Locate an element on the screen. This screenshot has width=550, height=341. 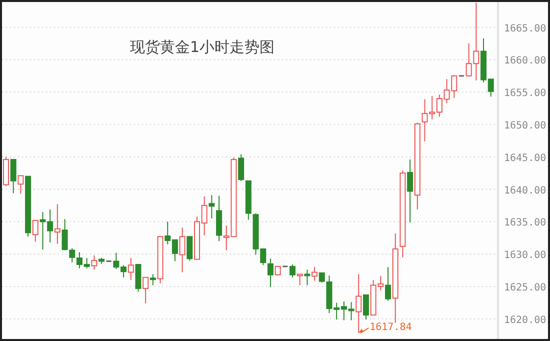
y-tick-label: 1655.00 is located at coordinates (525, 94).